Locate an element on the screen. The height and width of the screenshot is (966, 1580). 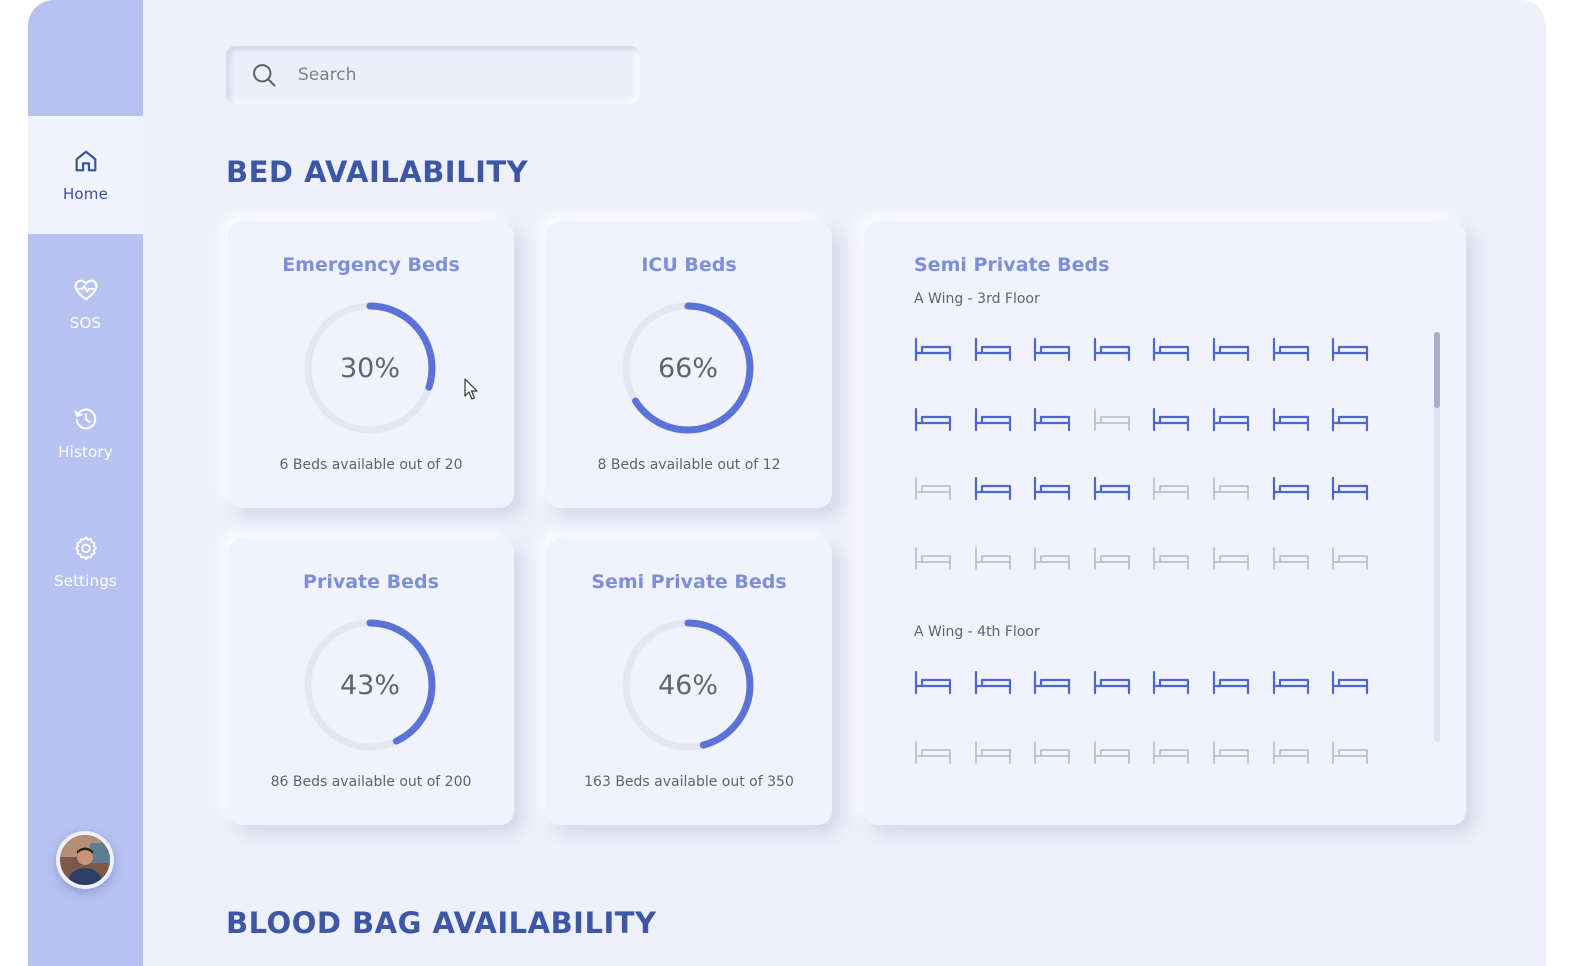
availability-text: 163 Beds available out of 350 is located at coordinates (689, 782).